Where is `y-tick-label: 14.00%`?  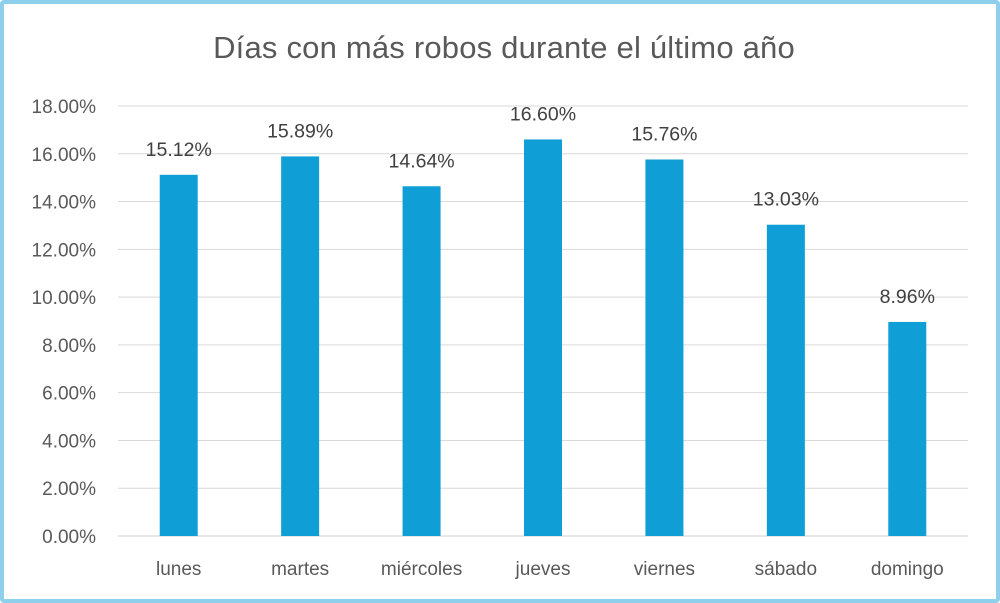 y-tick-label: 14.00% is located at coordinates (64, 203).